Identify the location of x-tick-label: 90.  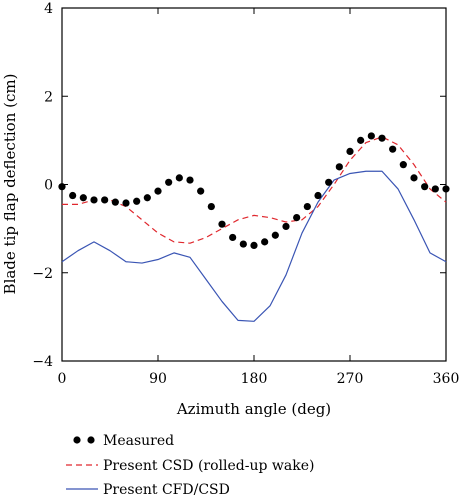
(158, 379).